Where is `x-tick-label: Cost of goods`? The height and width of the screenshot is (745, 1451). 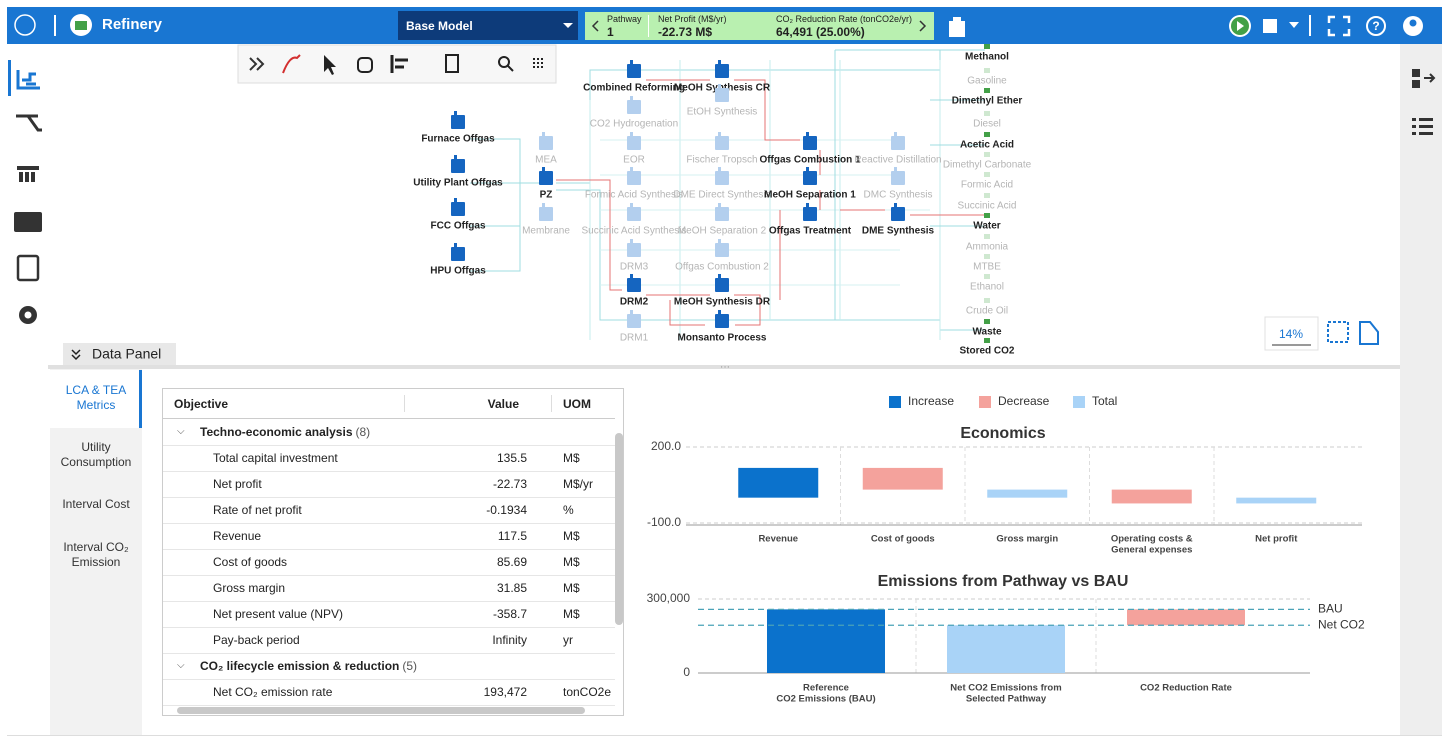
x-tick-label: Cost of goods is located at coordinates (903, 539).